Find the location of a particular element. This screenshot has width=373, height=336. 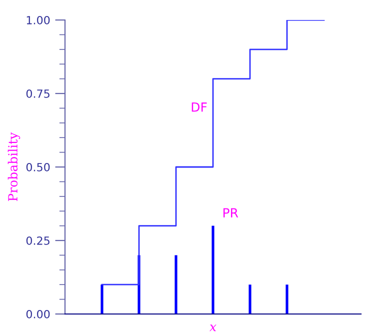

y-tick-label: 0.50 is located at coordinates (38, 167).